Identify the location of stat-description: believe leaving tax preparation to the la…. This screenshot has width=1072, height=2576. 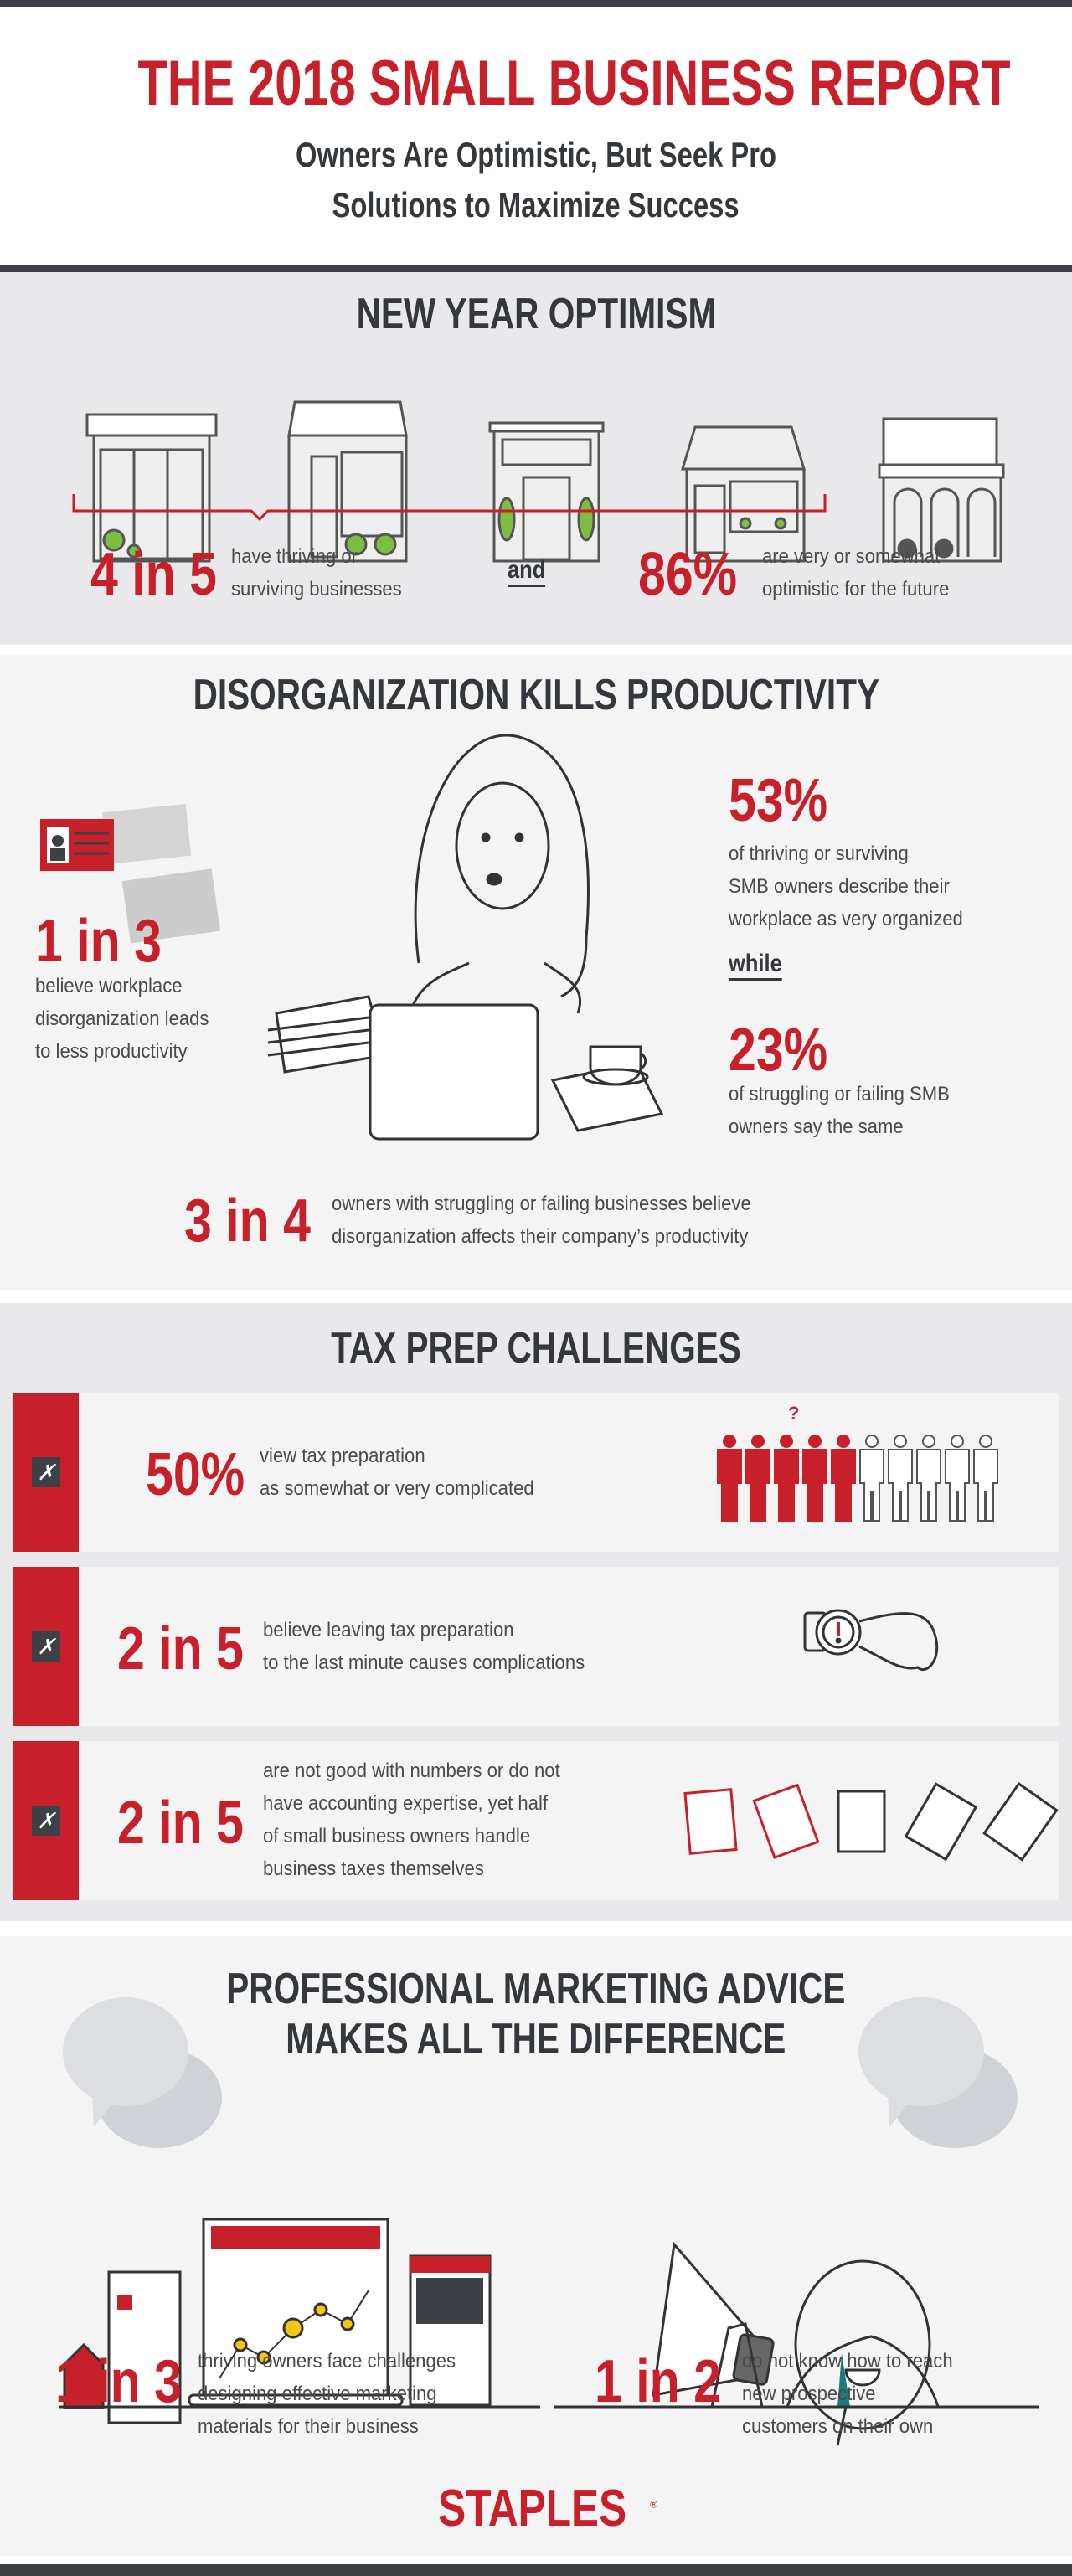
(424, 1646).